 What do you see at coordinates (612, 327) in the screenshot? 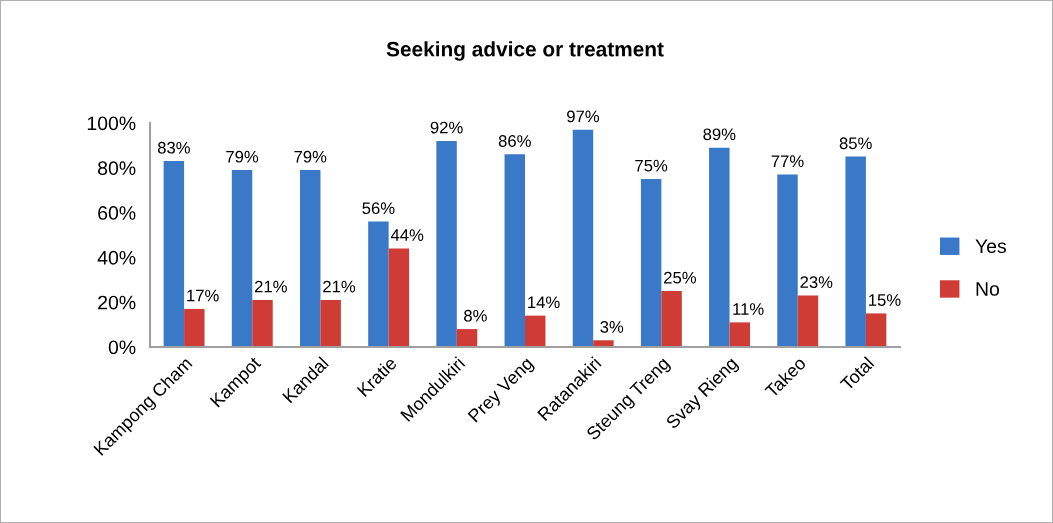
I see `data-label: 3%` at bounding box center [612, 327].